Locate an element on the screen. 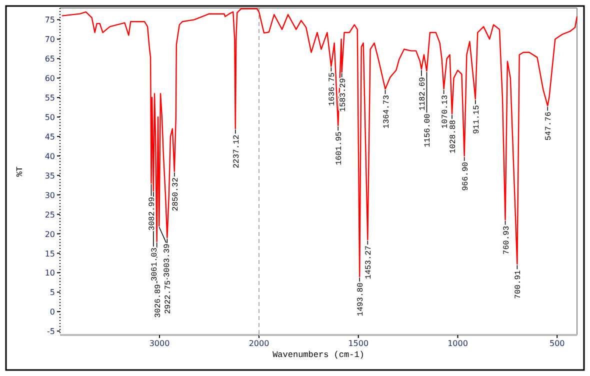 The height and width of the screenshot is (376, 590). y-tick-label: 45 is located at coordinates (49, 137).